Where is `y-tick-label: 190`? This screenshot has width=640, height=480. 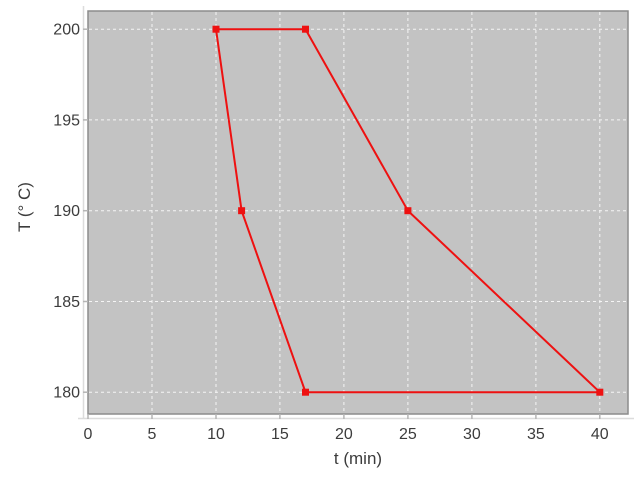
y-tick-label: 190 is located at coordinates (66, 211).